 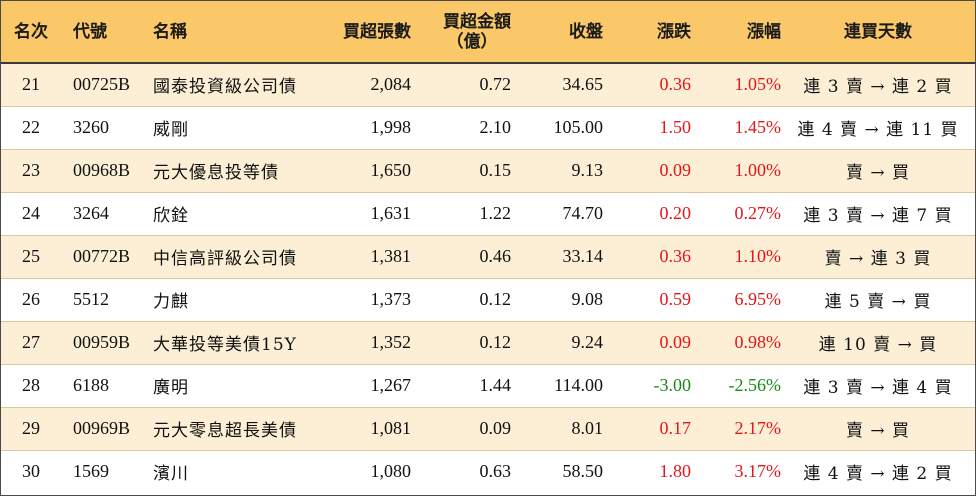 What do you see at coordinates (228, 300) in the screenshot?
I see `cell-name: 力麒` at bounding box center [228, 300].